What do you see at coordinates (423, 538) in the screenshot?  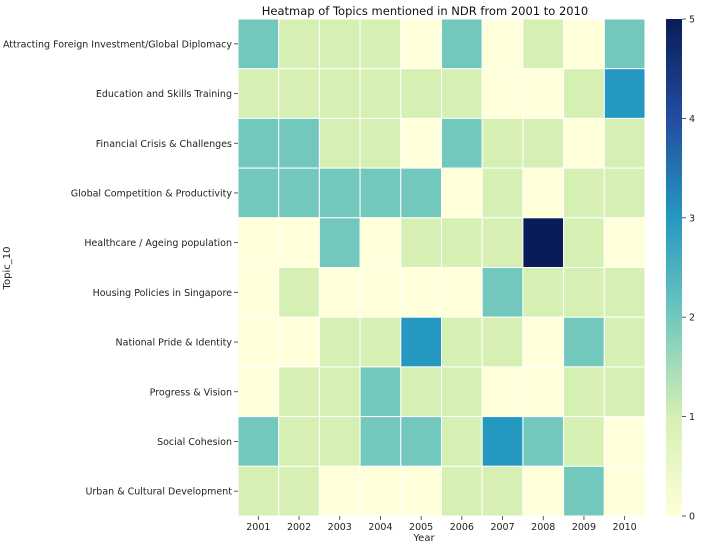 I see `x-axis-label: Year` at bounding box center [423, 538].